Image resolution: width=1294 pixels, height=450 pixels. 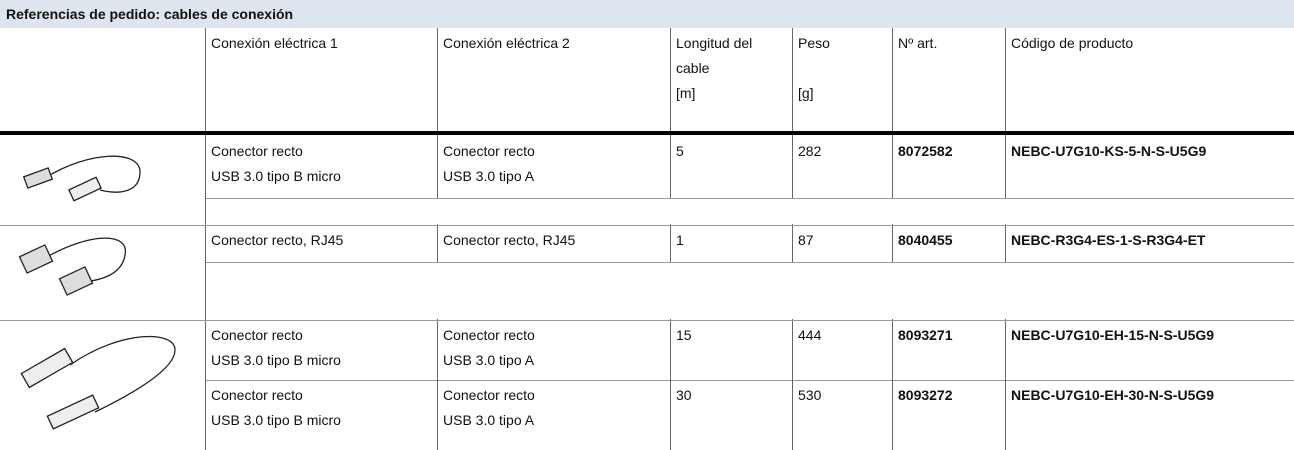 I want to click on header-cell: Código de producto, so click(x=1072, y=43).